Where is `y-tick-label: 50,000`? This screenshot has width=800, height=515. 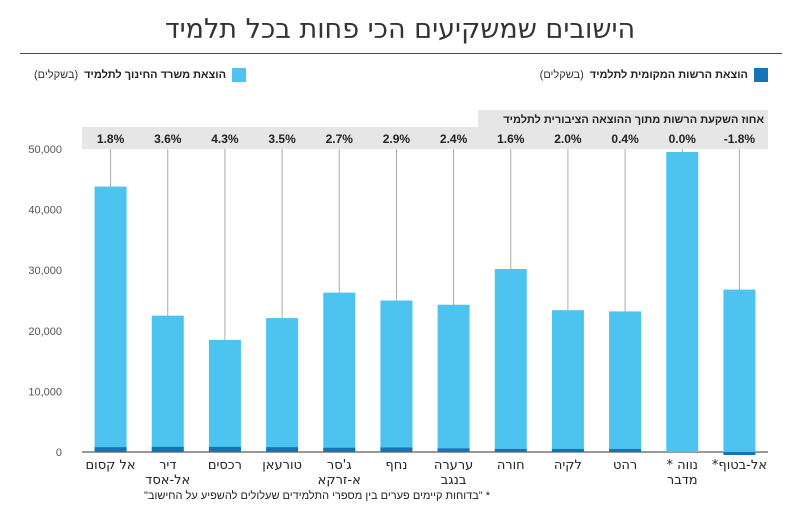 y-tick-label: 50,000 is located at coordinates (45, 150).